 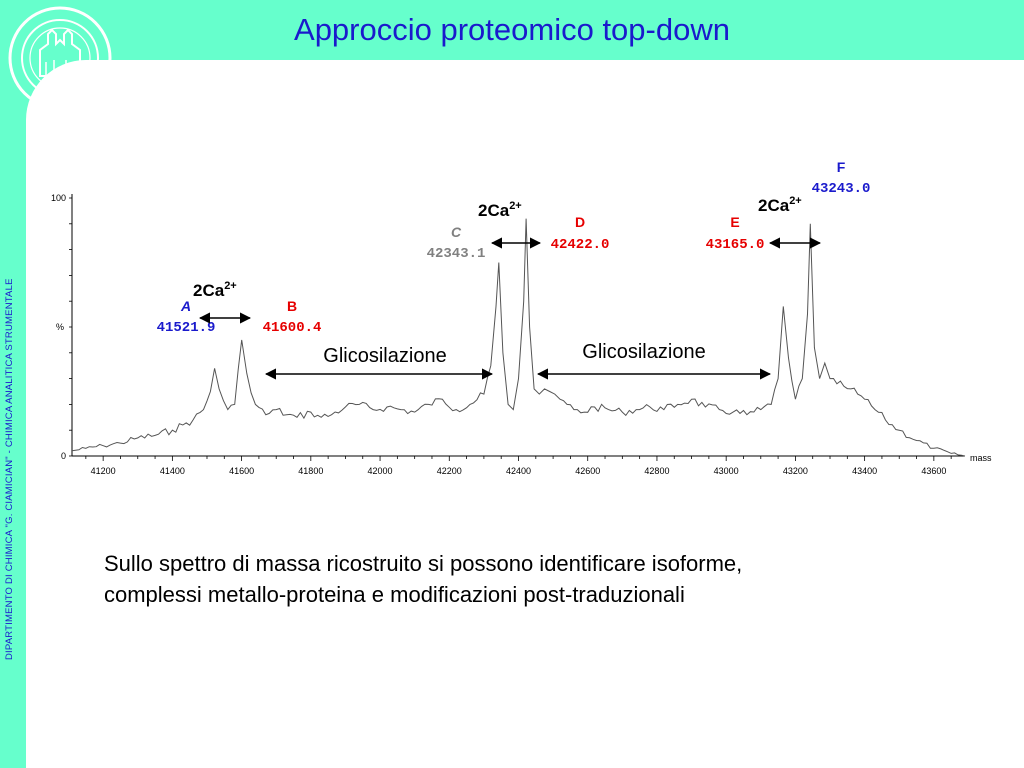 I want to click on frame-top-band, so click(x=512, y=30).